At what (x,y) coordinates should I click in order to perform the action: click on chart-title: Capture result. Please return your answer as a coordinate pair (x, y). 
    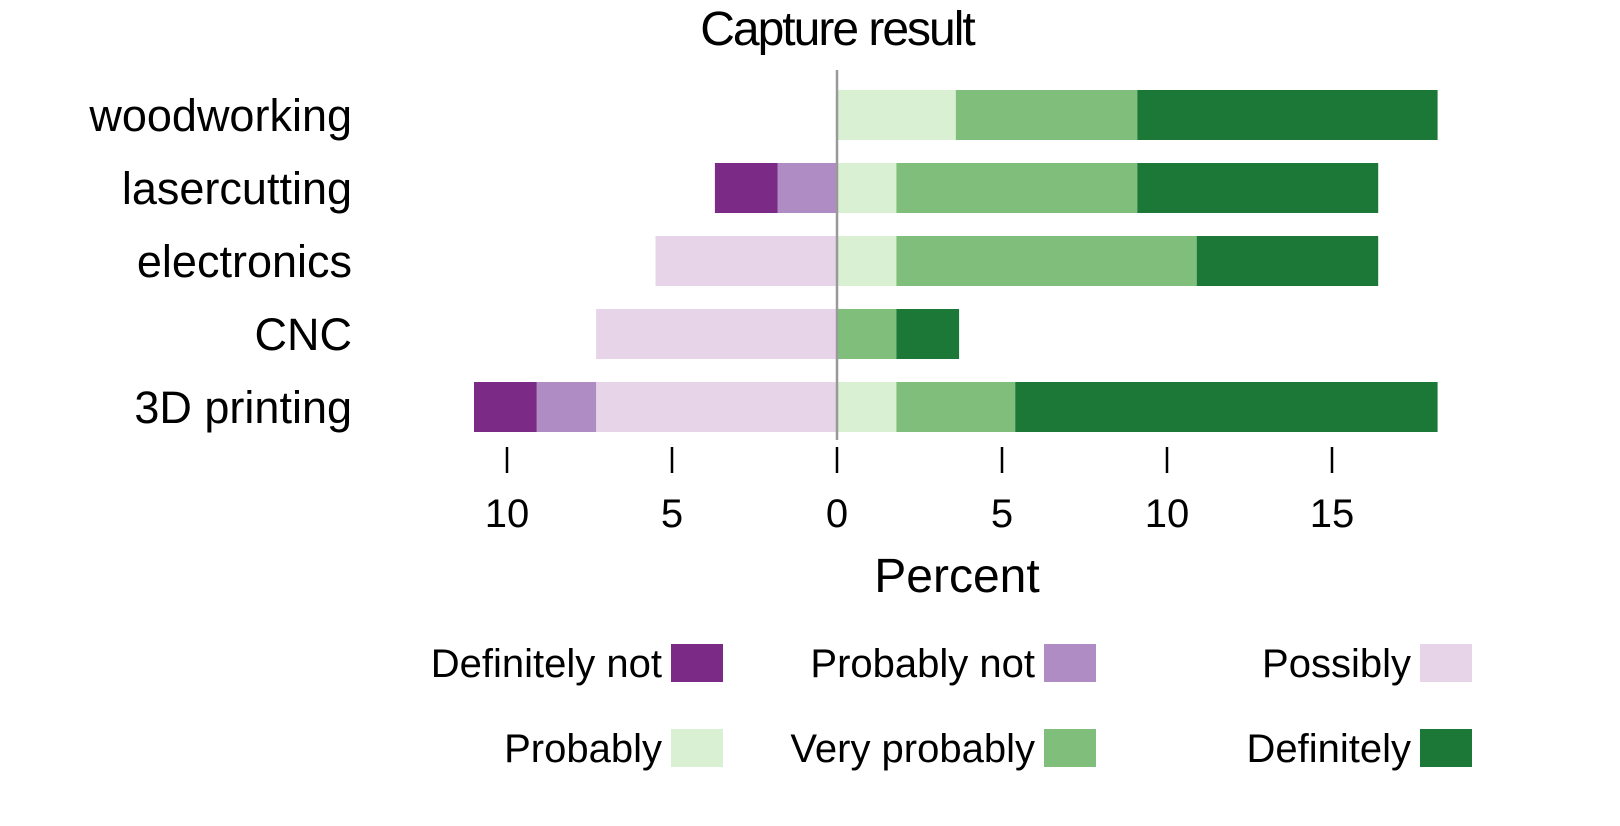
    Looking at the image, I should click on (837, 29).